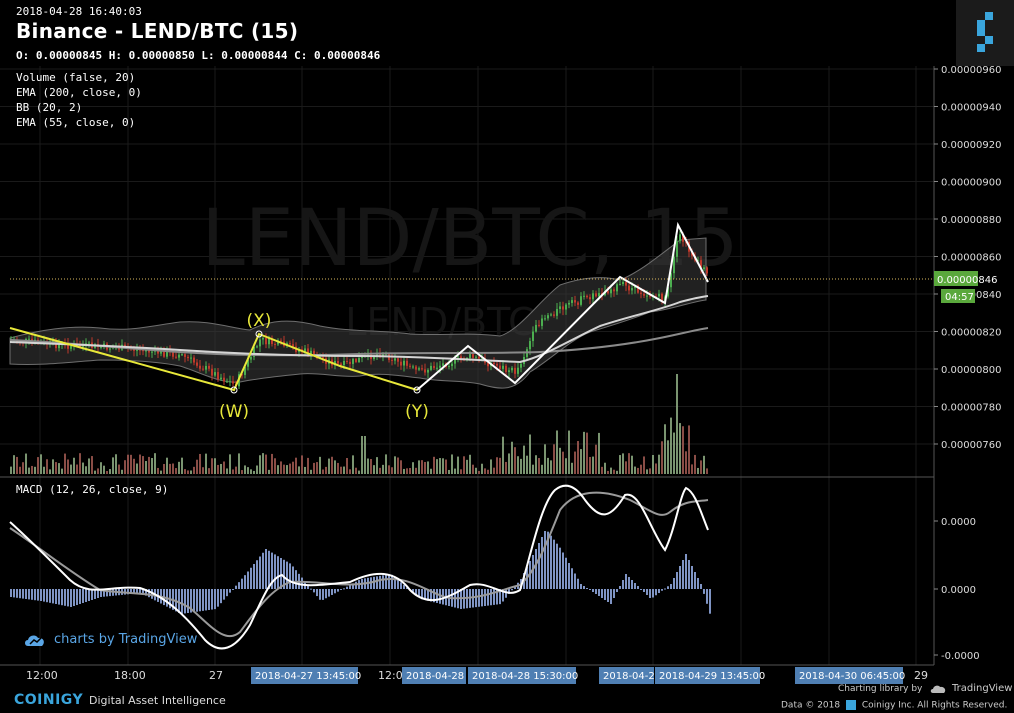  Describe the element at coordinates (629, 676) in the screenshot. I see `time-marker-label: 2018-04-2` at that location.